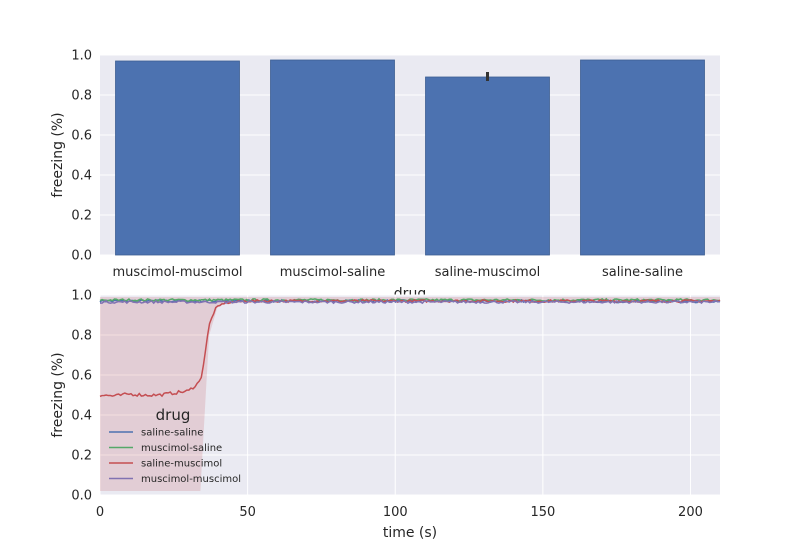 The height and width of the screenshot is (550, 800). What do you see at coordinates (81, 56) in the screenshot?
I see `bar-chart-y-tick-label: 1.0` at bounding box center [81, 56].